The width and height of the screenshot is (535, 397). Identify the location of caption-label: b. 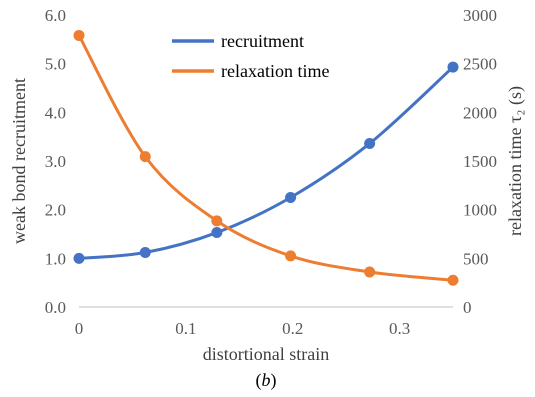
(266, 380).